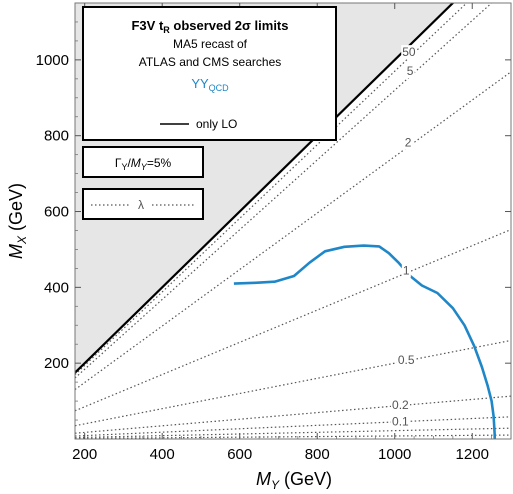 The height and width of the screenshot is (494, 513). I want to click on lambda-line-label: 50, so click(409, 52).